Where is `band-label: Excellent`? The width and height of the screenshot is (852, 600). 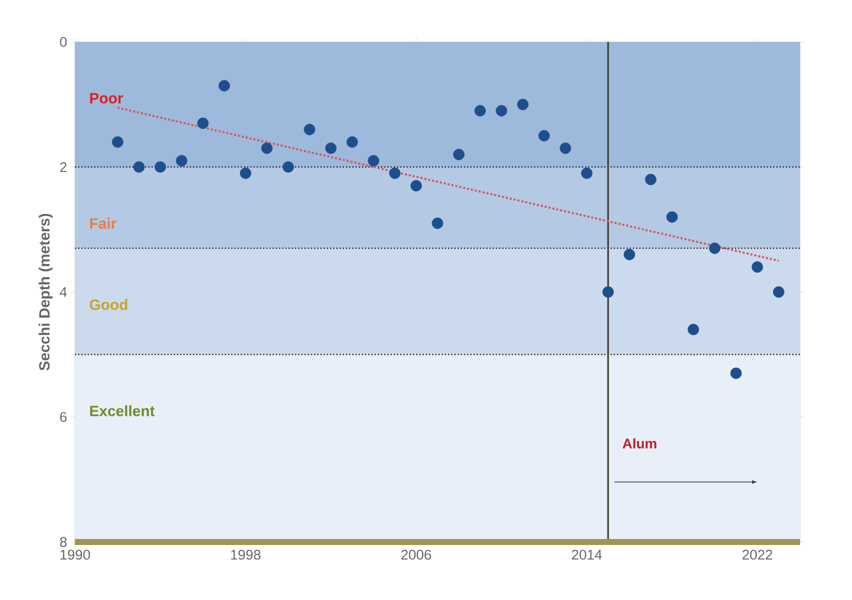
band-label: Excellent is located at coordinates (122, 410).